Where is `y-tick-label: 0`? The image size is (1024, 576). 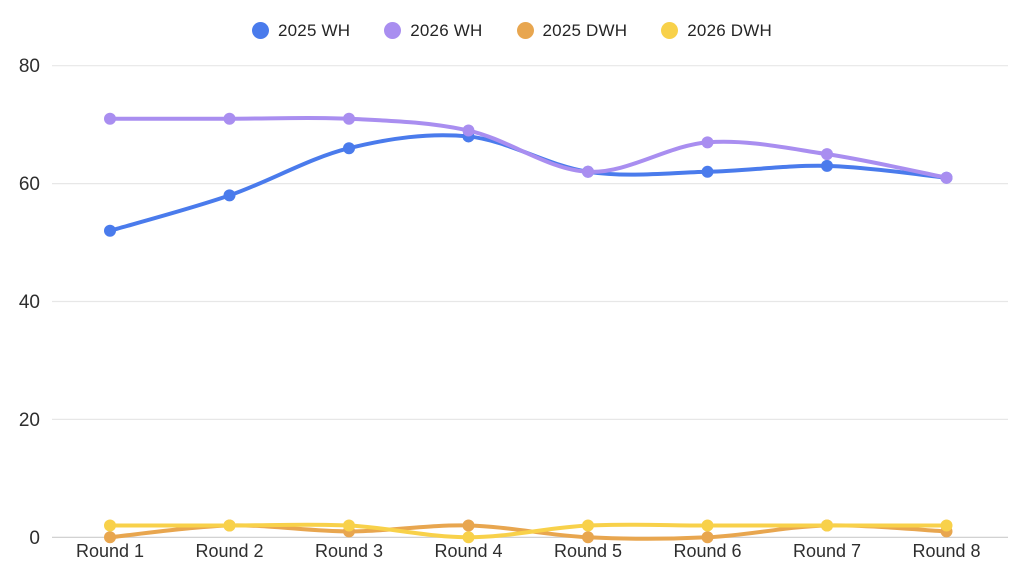 y-tick-label: 0 is located at coordinates (34, 538).